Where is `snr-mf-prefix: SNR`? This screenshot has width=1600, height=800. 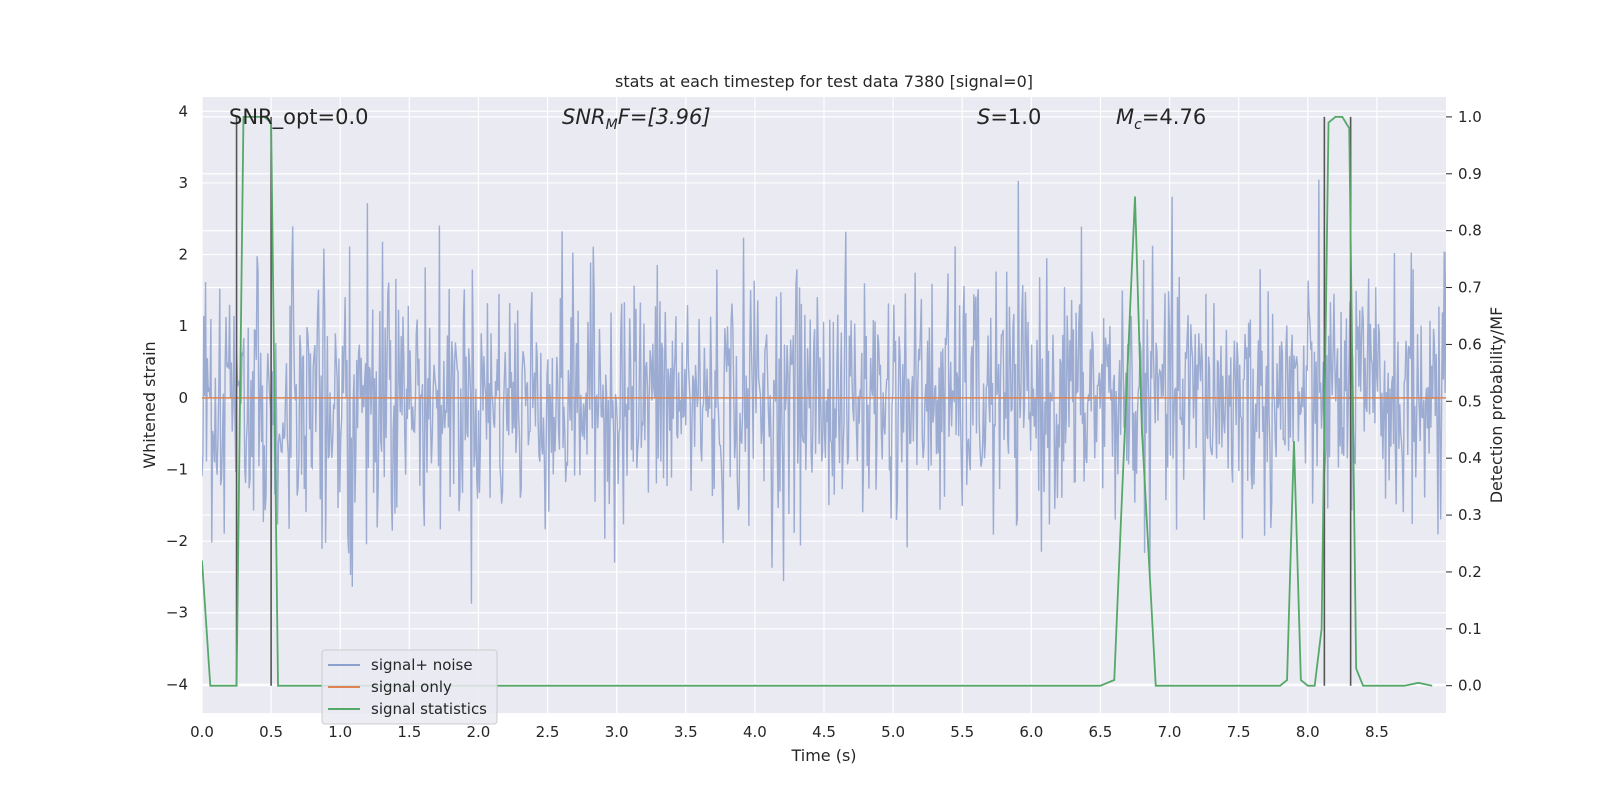 snr-mf-prefix: SNR is located at coordinates (584, 117).